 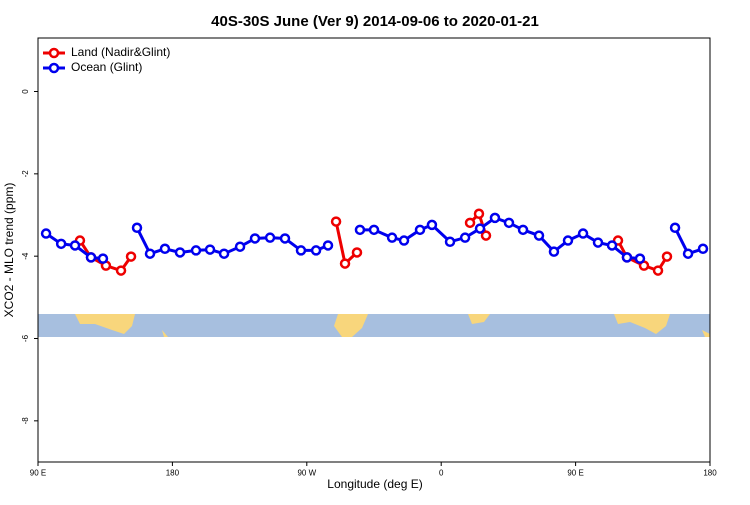 What do you see at coordinates (120, 52) in the screenshot?
I see `legend-label: Land (Nadir&Glint)` at bounding box center [120, 52].